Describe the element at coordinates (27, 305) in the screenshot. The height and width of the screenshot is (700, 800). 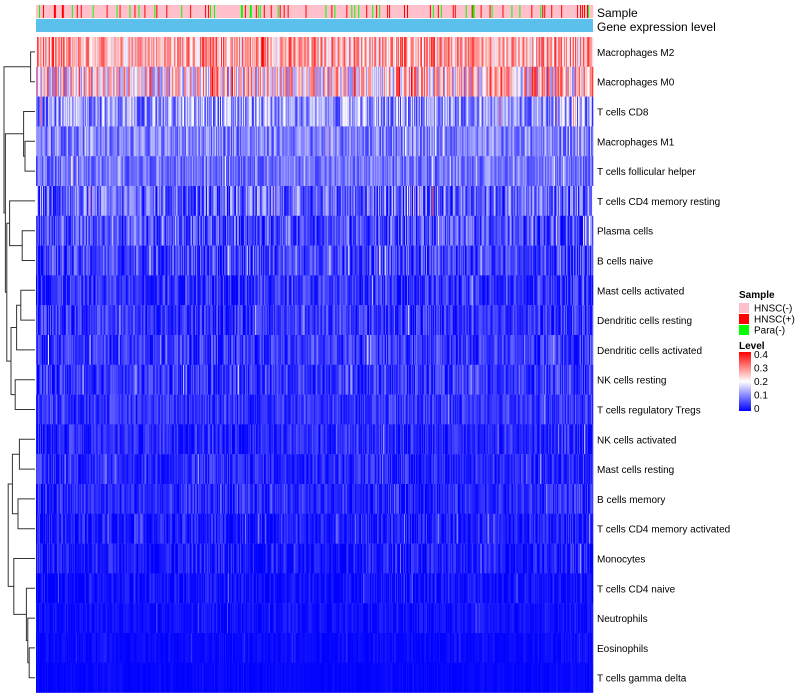
I see `dendrogram-link` at that location.